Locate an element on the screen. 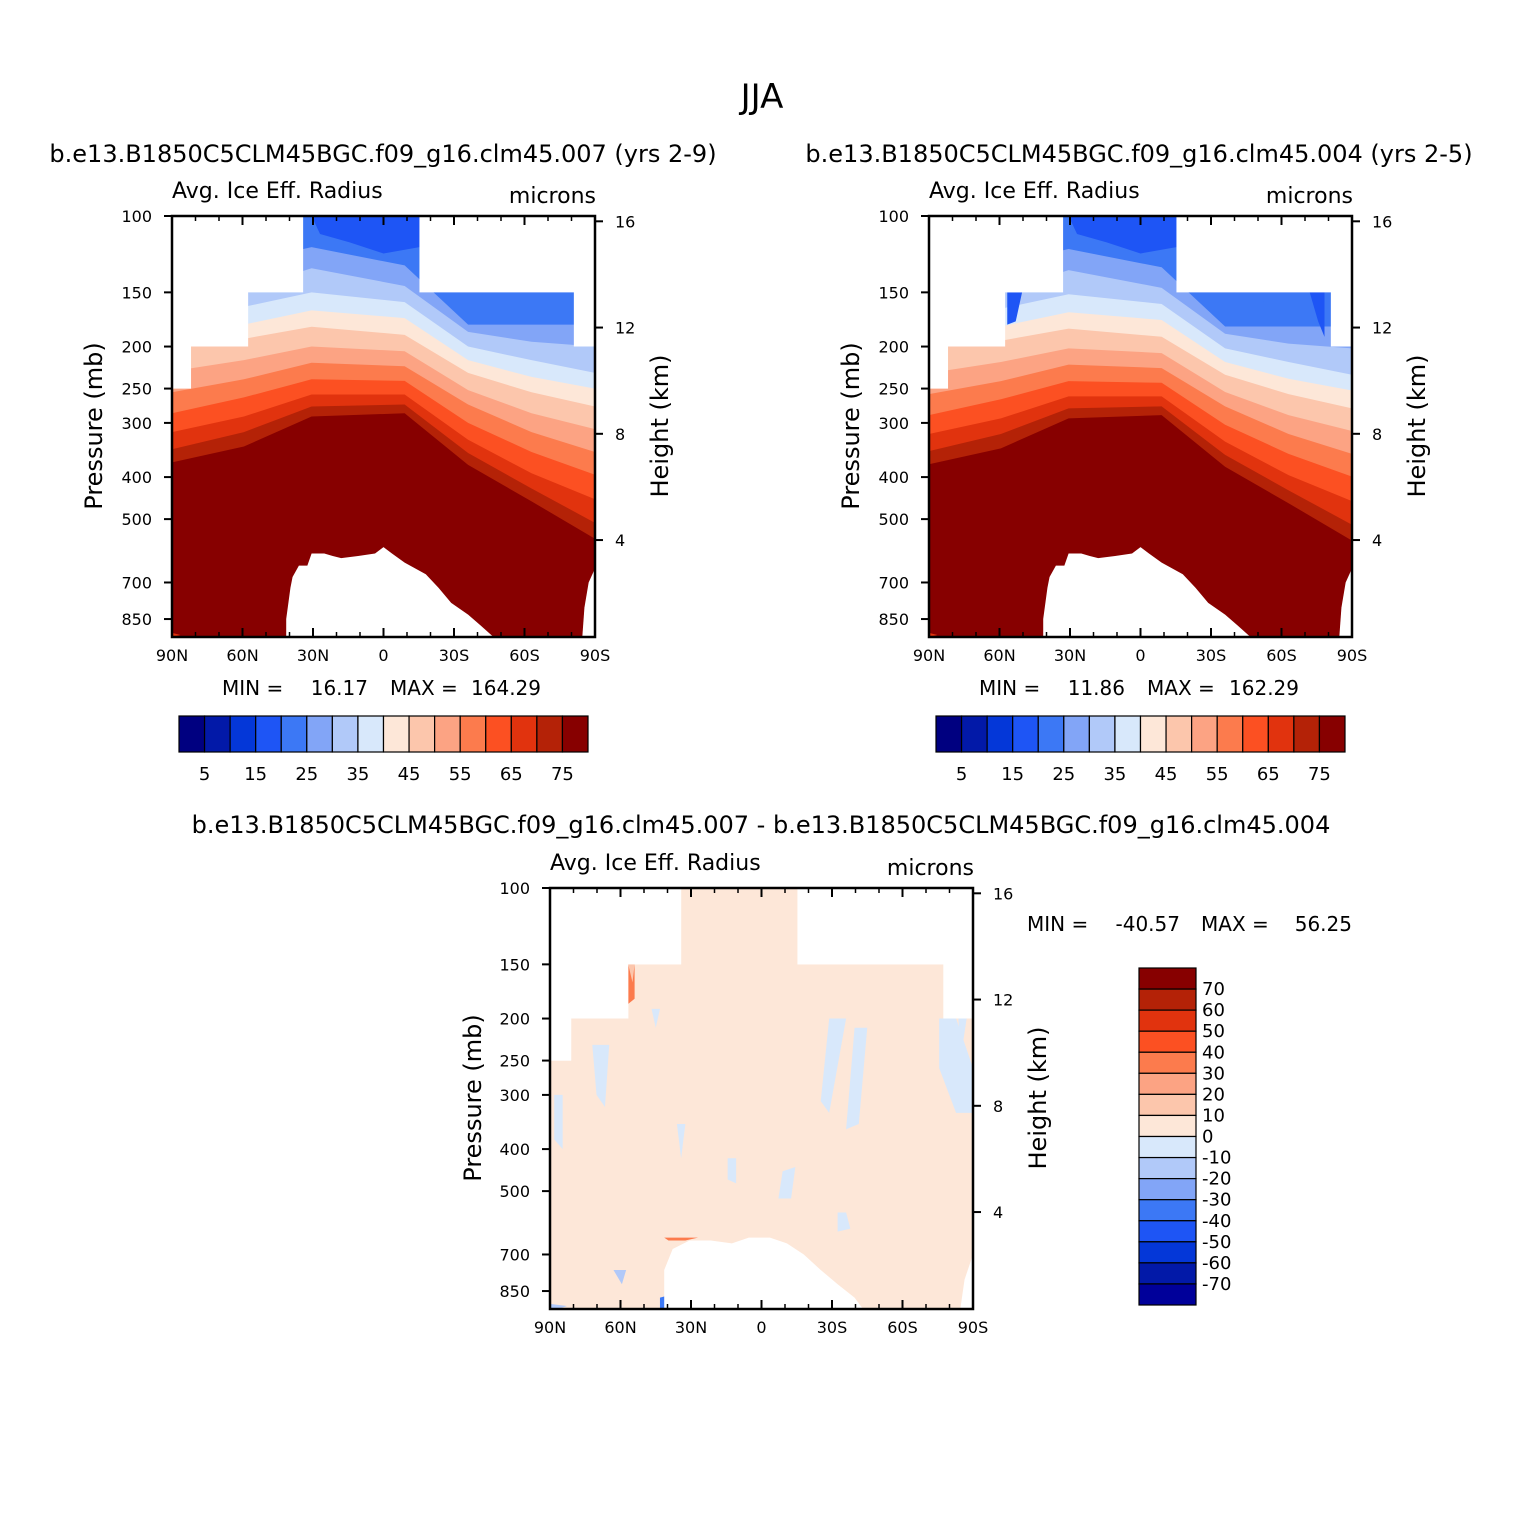  panel-3-variable-label: Avg. Ice Eff. Radius is located at coordinates (655, 863).